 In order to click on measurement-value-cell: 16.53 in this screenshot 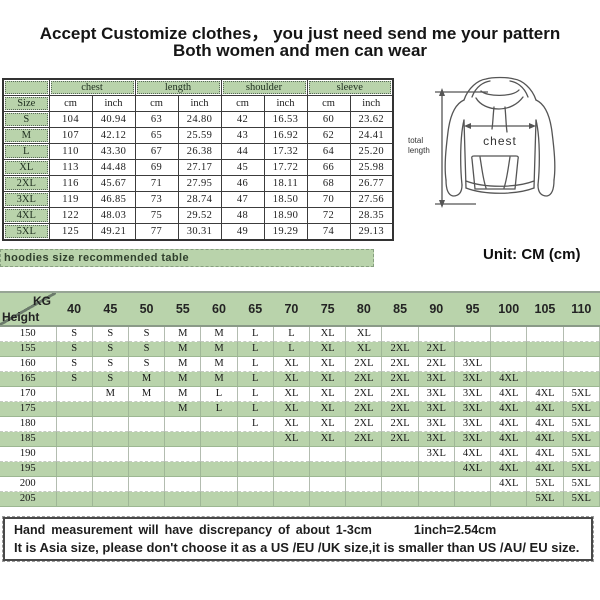, I will do `click(285, 119)`.